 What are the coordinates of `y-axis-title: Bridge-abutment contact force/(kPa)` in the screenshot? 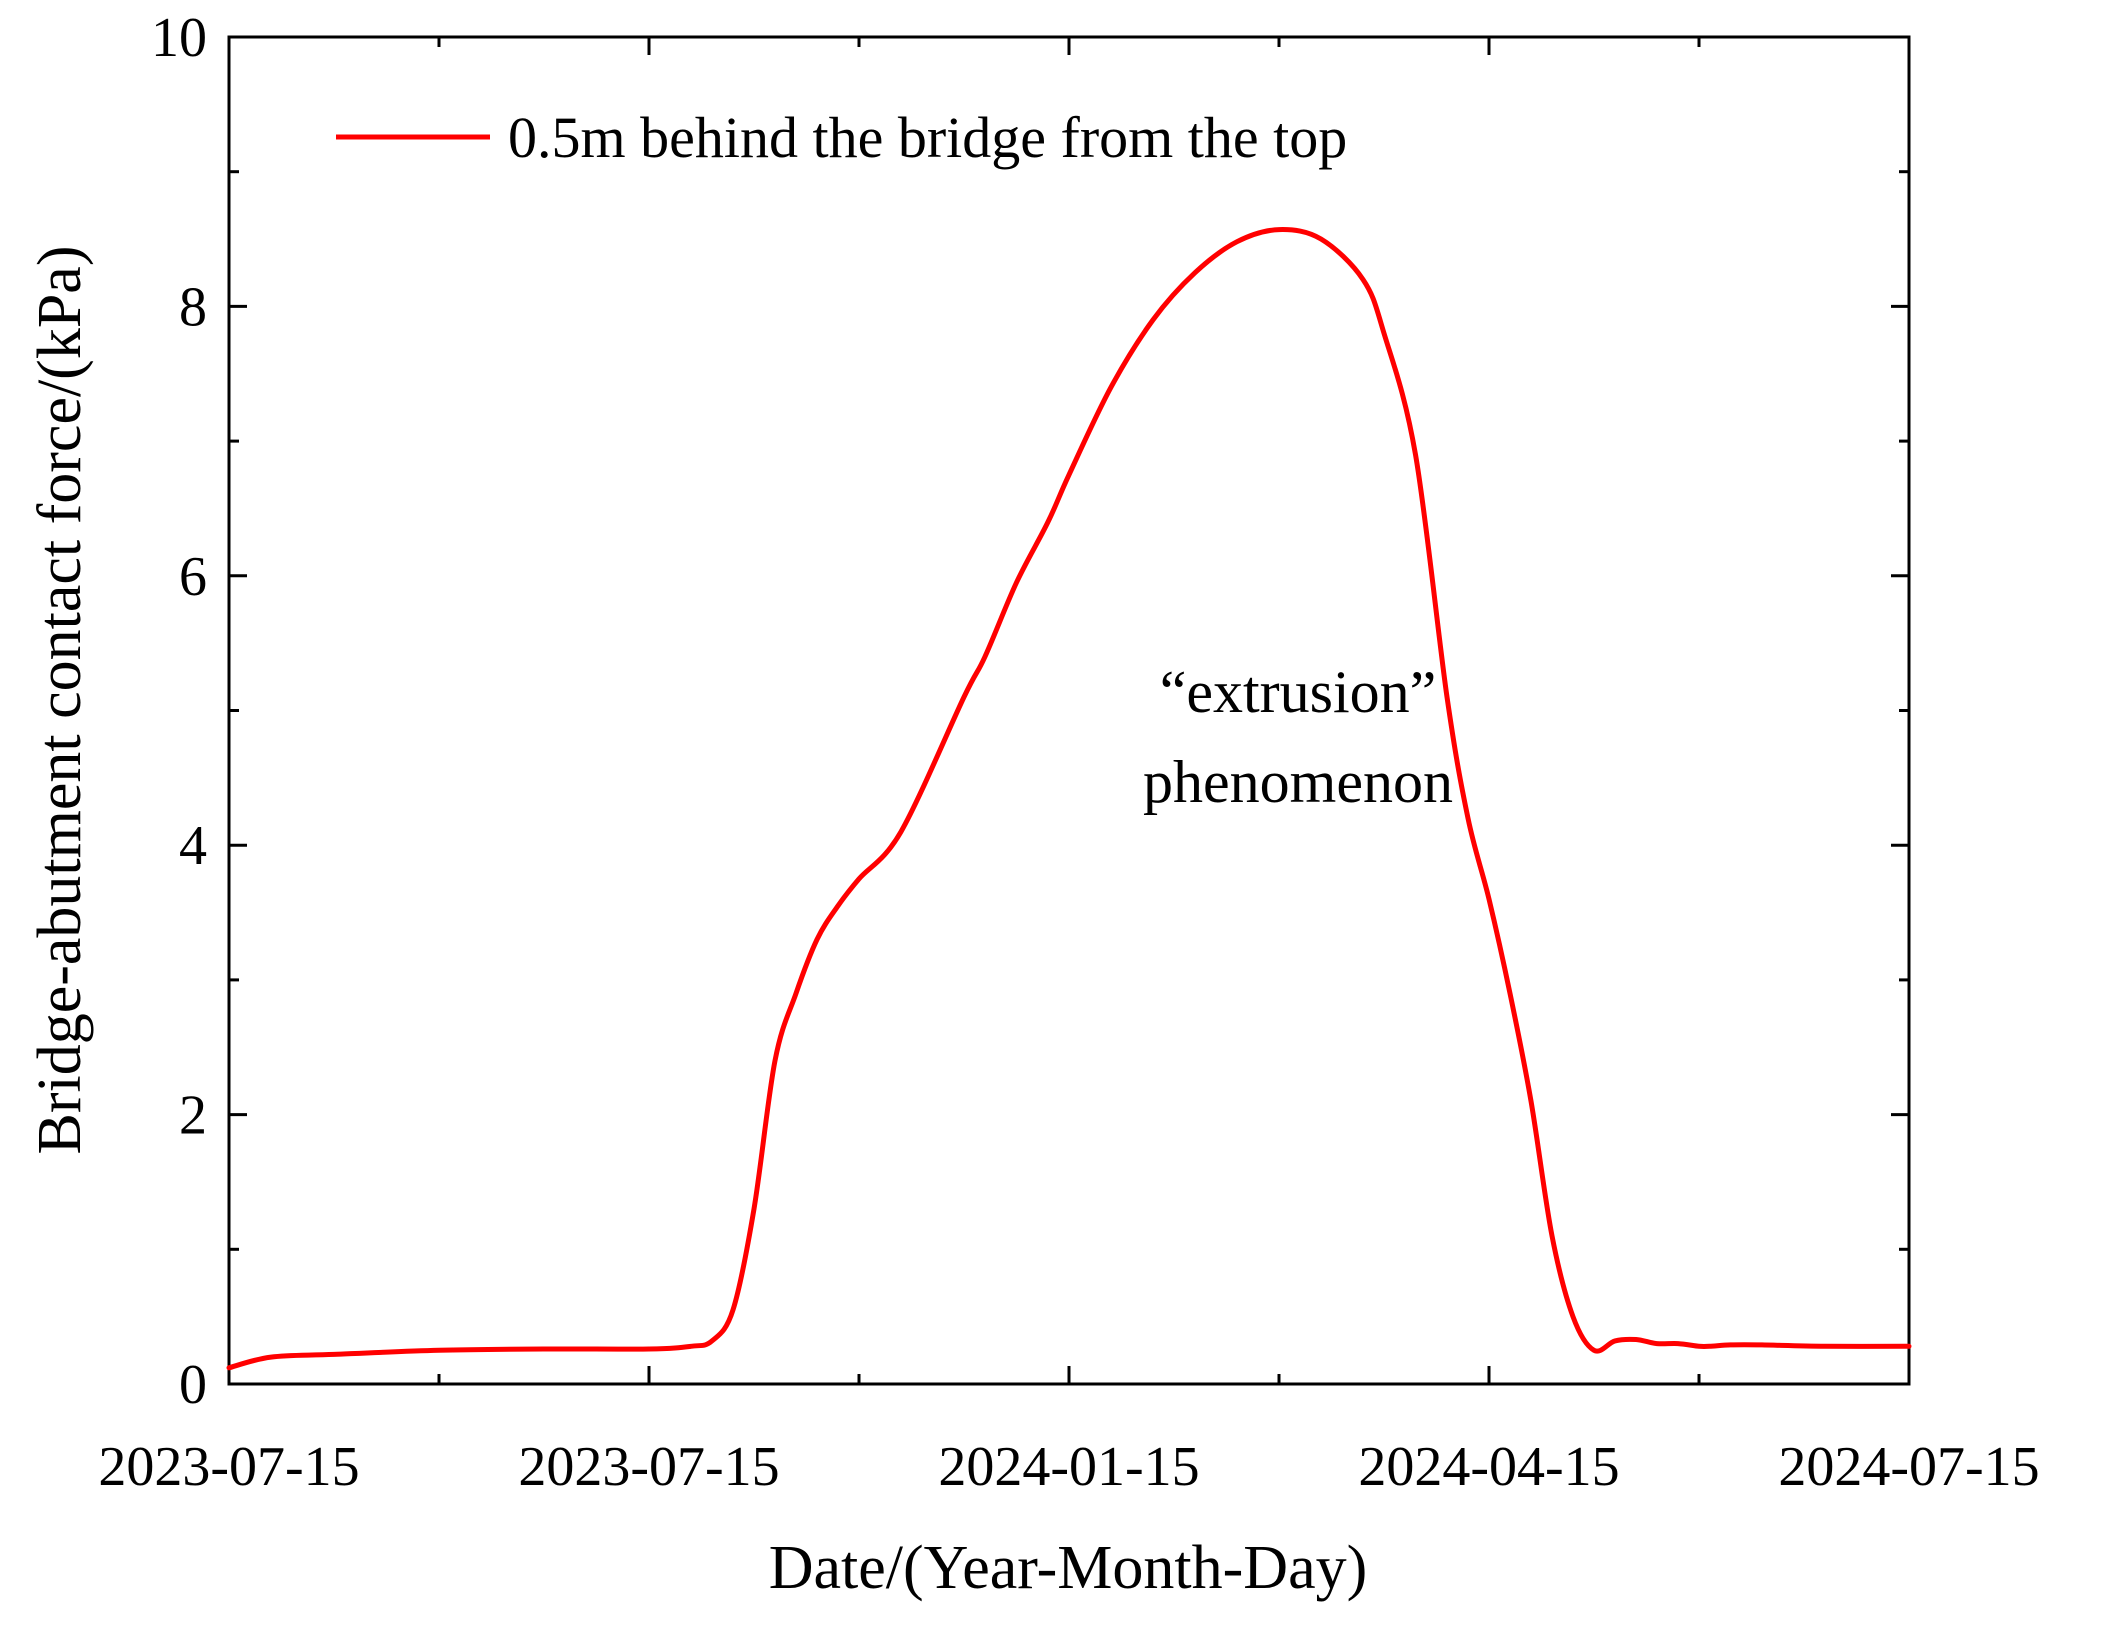 It's located at (60, 700).